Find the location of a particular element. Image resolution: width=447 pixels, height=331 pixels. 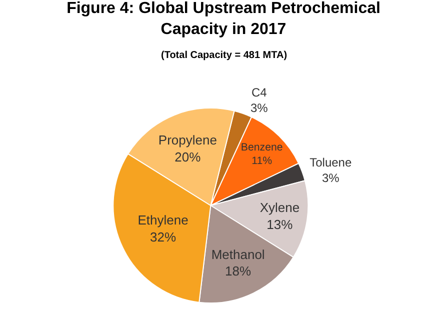

slice-label: Xylene is located at coordinates (280, 207).